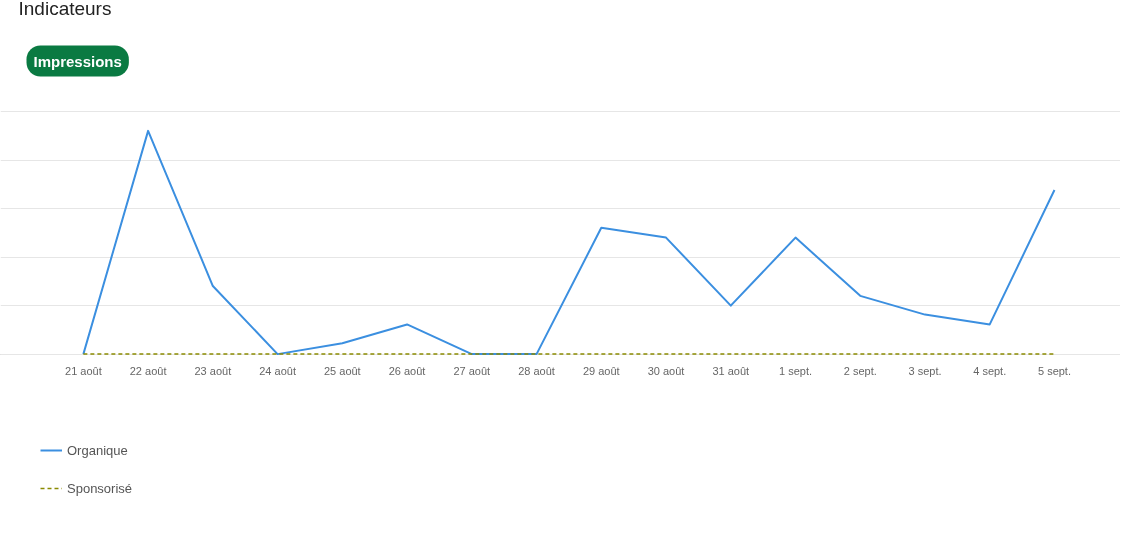 The height and width of the screenshot is (541, 1133). Describe the element at coordinates (666, 371) in the screenshot. I see `x-tick-label: 30 août` at that location.